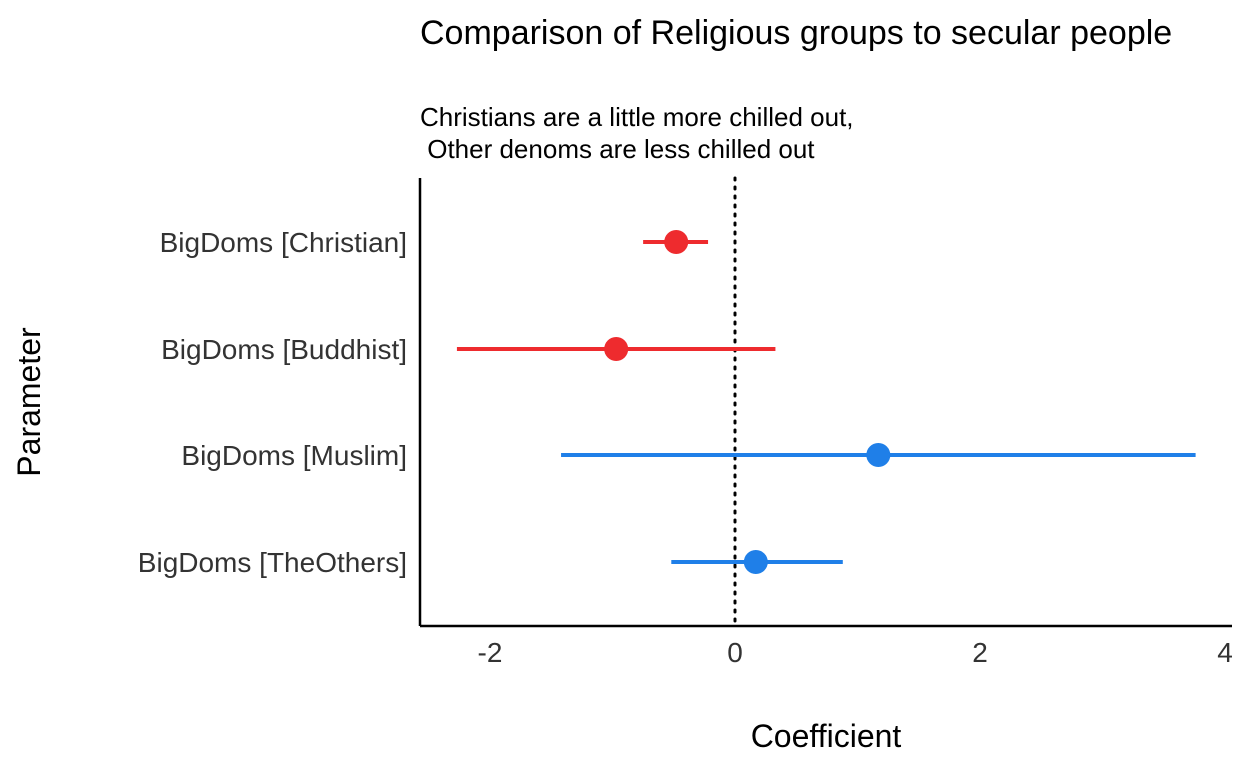  Describe the element at coordinates (294, 455) in the screenshot. I see `y-tick-label-bigdoms-muslim: BigDoms [Muslim]` at that location.